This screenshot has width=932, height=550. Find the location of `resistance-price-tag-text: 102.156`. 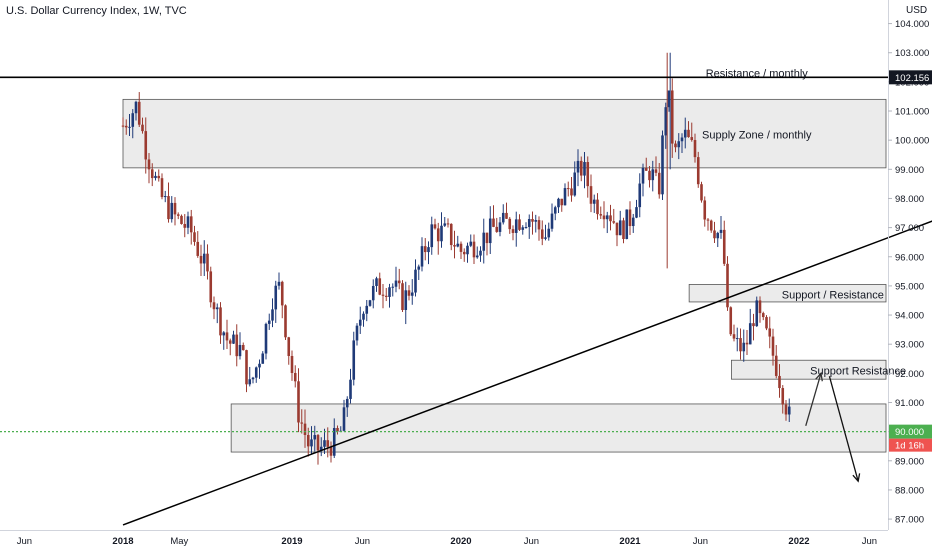

resistance-price-tag-text: 102.156 is located at coordinates (912, 78).